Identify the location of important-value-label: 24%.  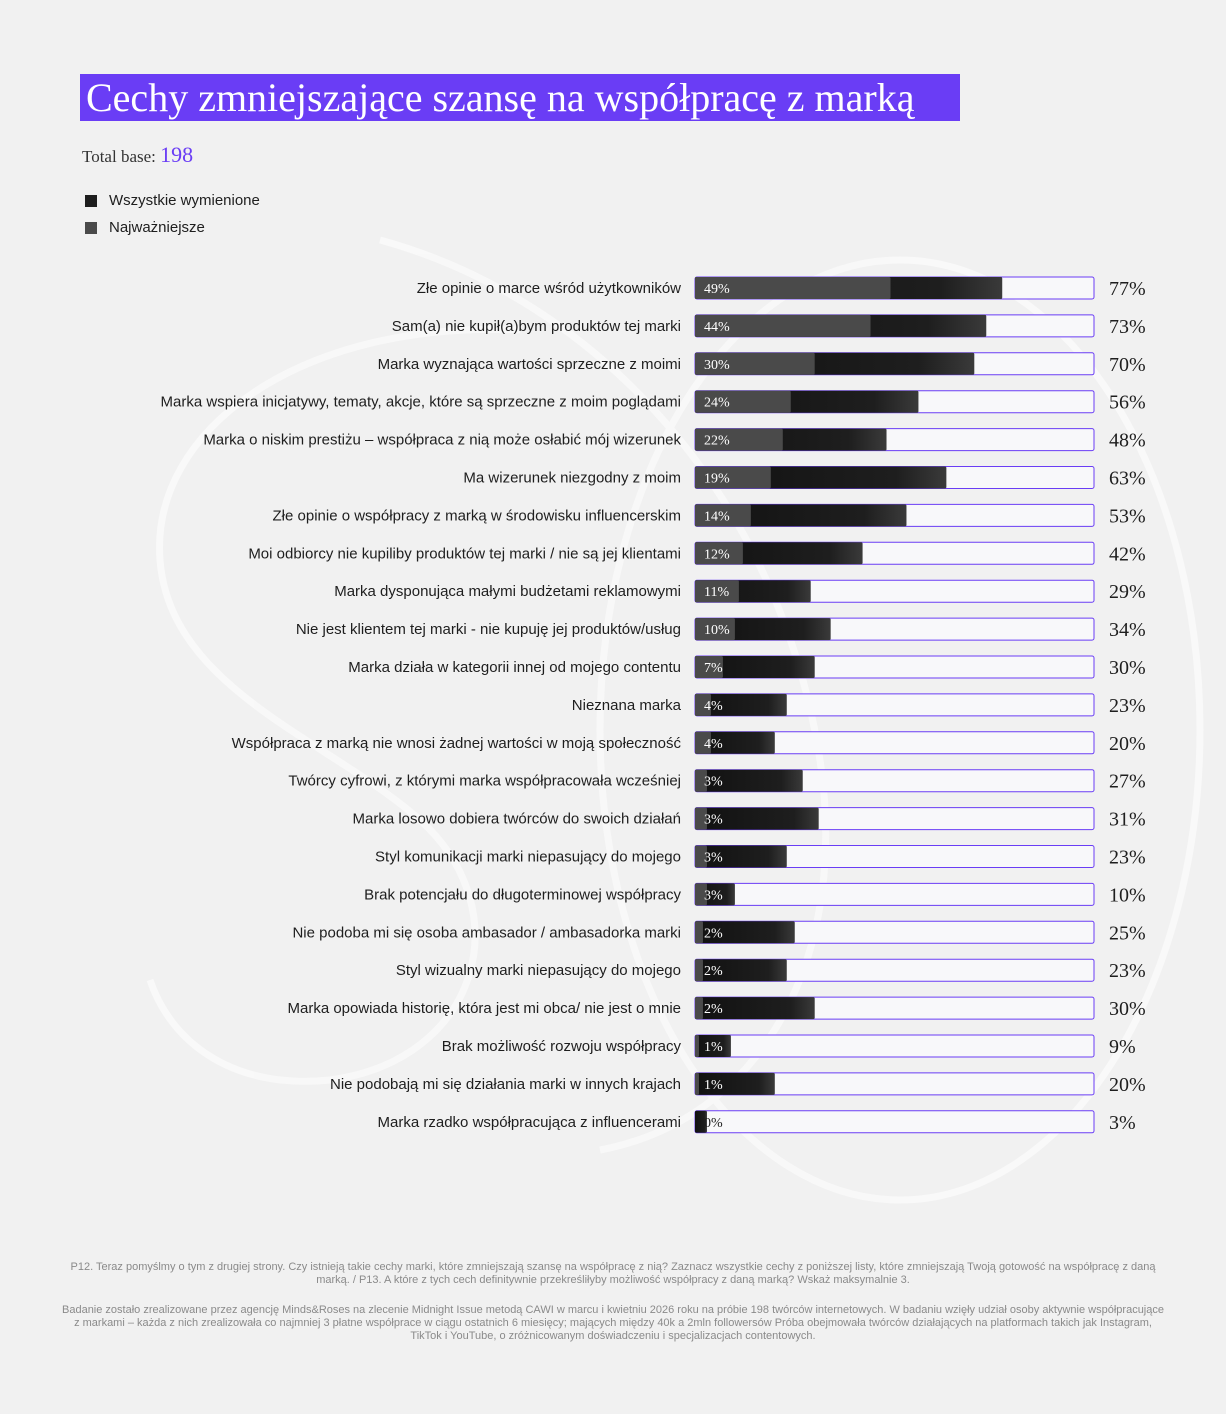
(717, 403).